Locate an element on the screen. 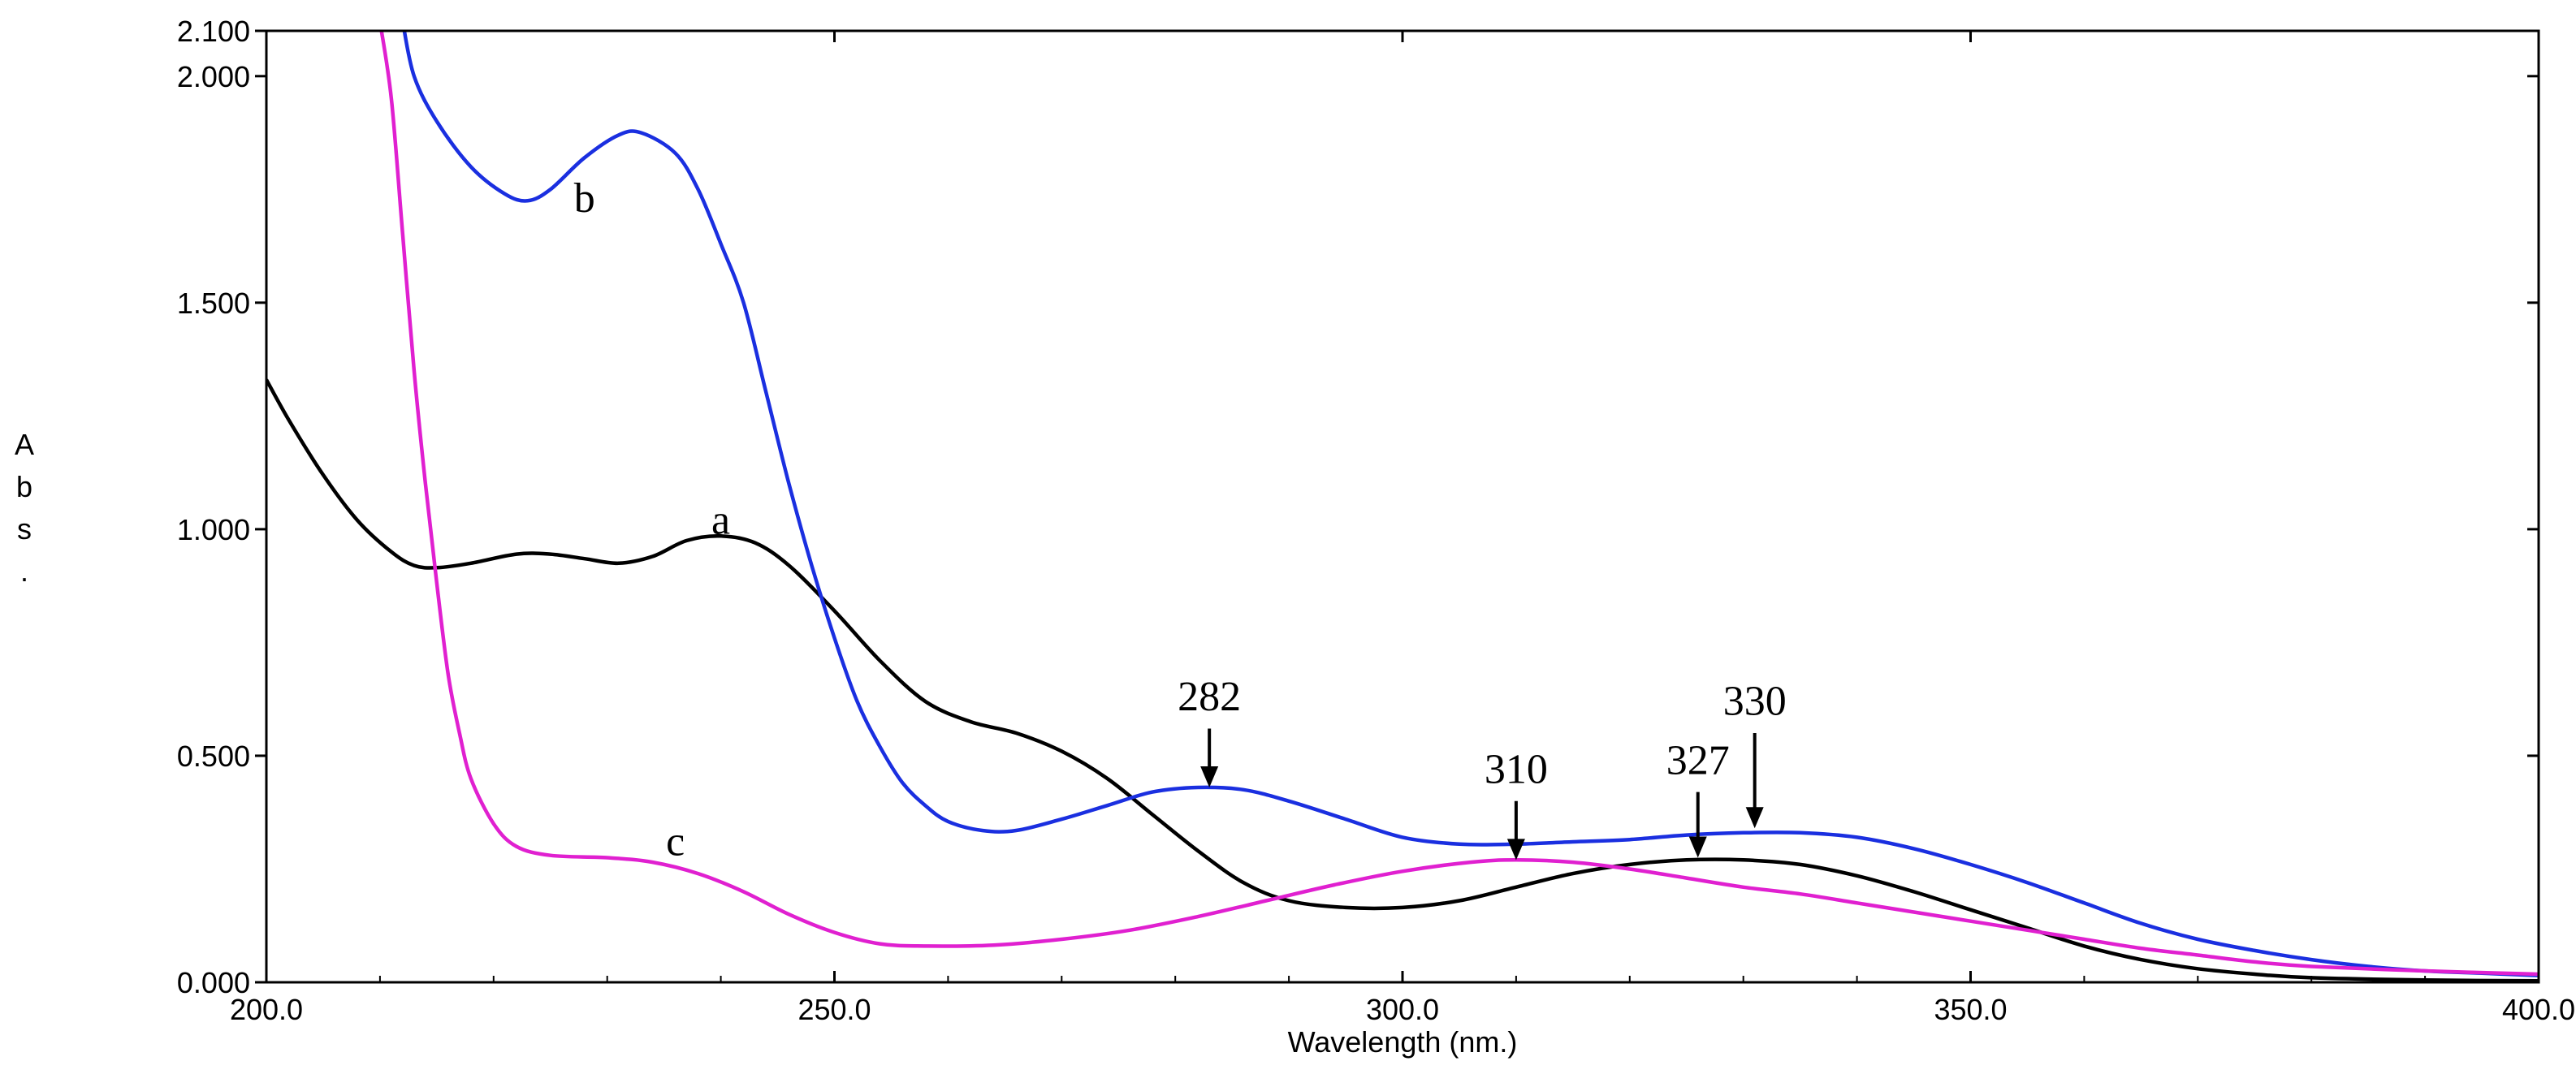 The image size is (2576, 1087). peak-label: 330 is located at coordinates (1755, 702).